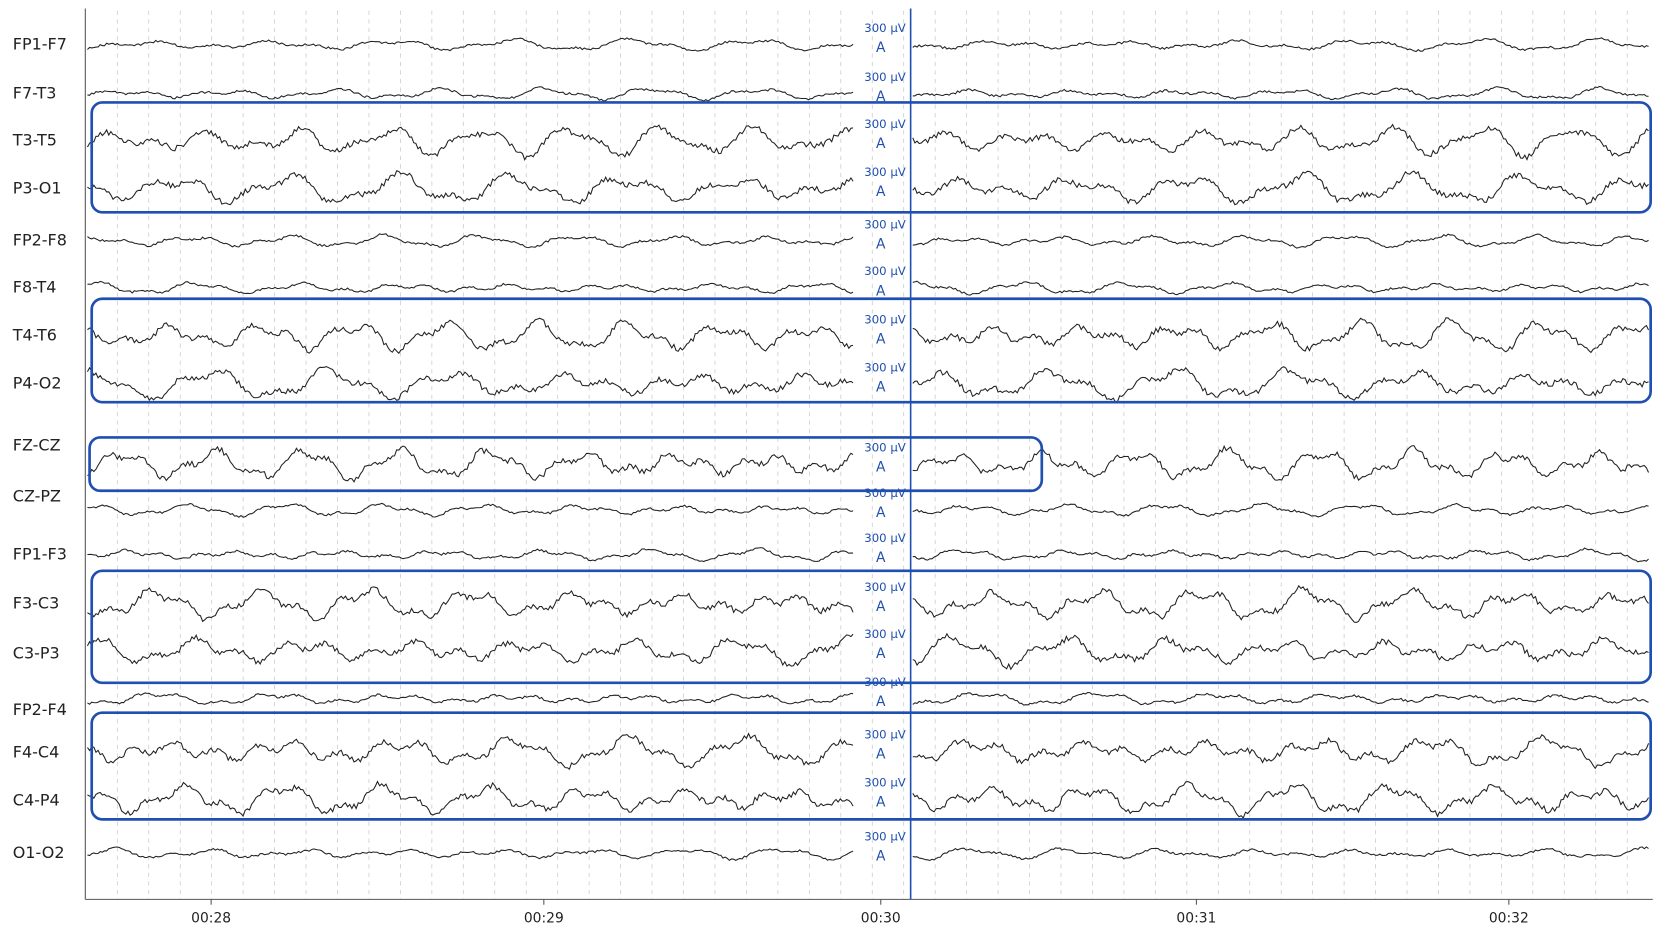 The height and width of the screenshot is (941, 1672). Describe the element at coordinates (37, 496) in the screenshot. I see `channel-label: CZ-PZ` at that location.